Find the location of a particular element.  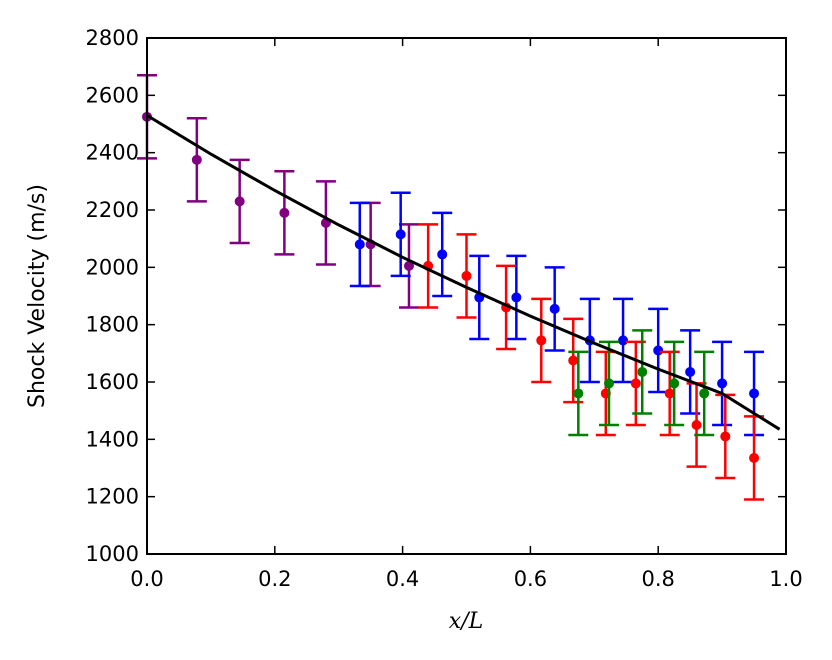

y-tick-label-4: 1800 is located at coordinates (112, 325).